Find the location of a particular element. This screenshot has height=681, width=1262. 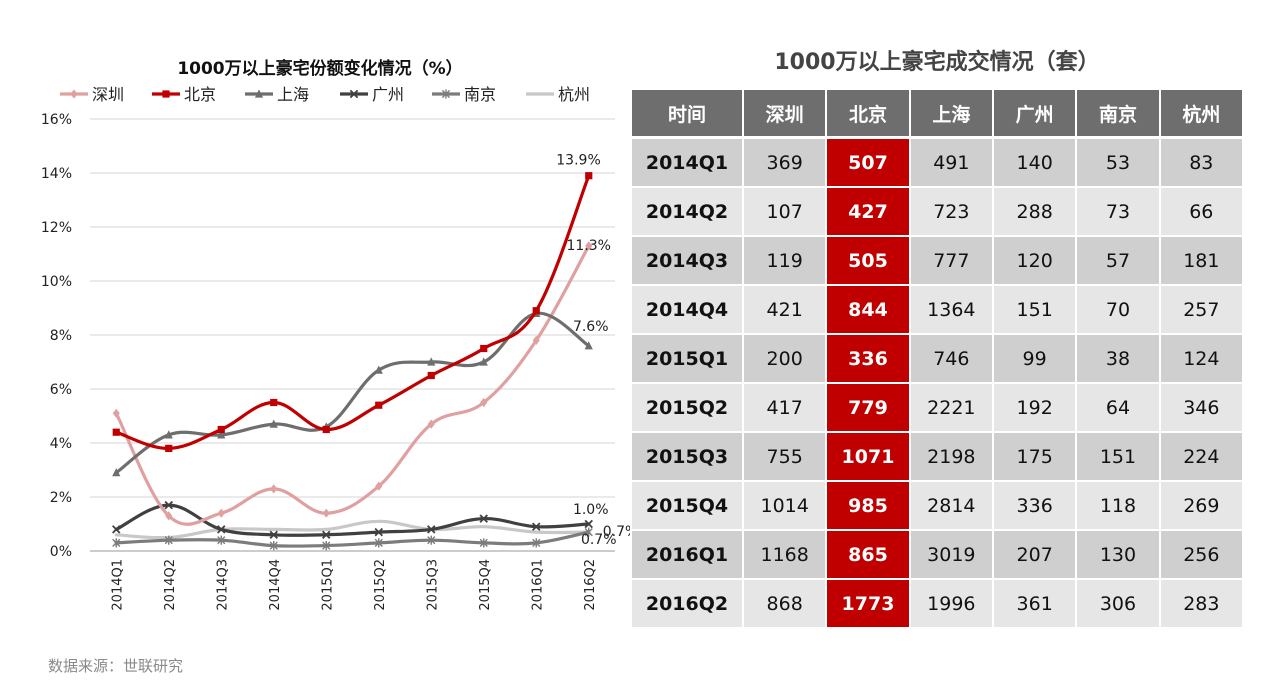

cell-beijing: 427 is located at coordinates (868, 212).